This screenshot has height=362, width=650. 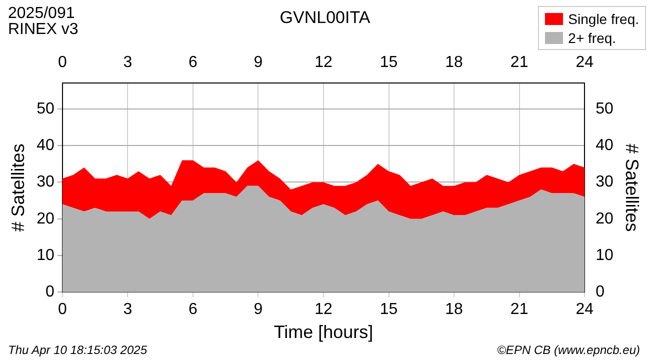 What do you see at coordinates (519, 63) in the screenshot?
I see `x2-tick-label: 21` at bounding box center [519, 63].